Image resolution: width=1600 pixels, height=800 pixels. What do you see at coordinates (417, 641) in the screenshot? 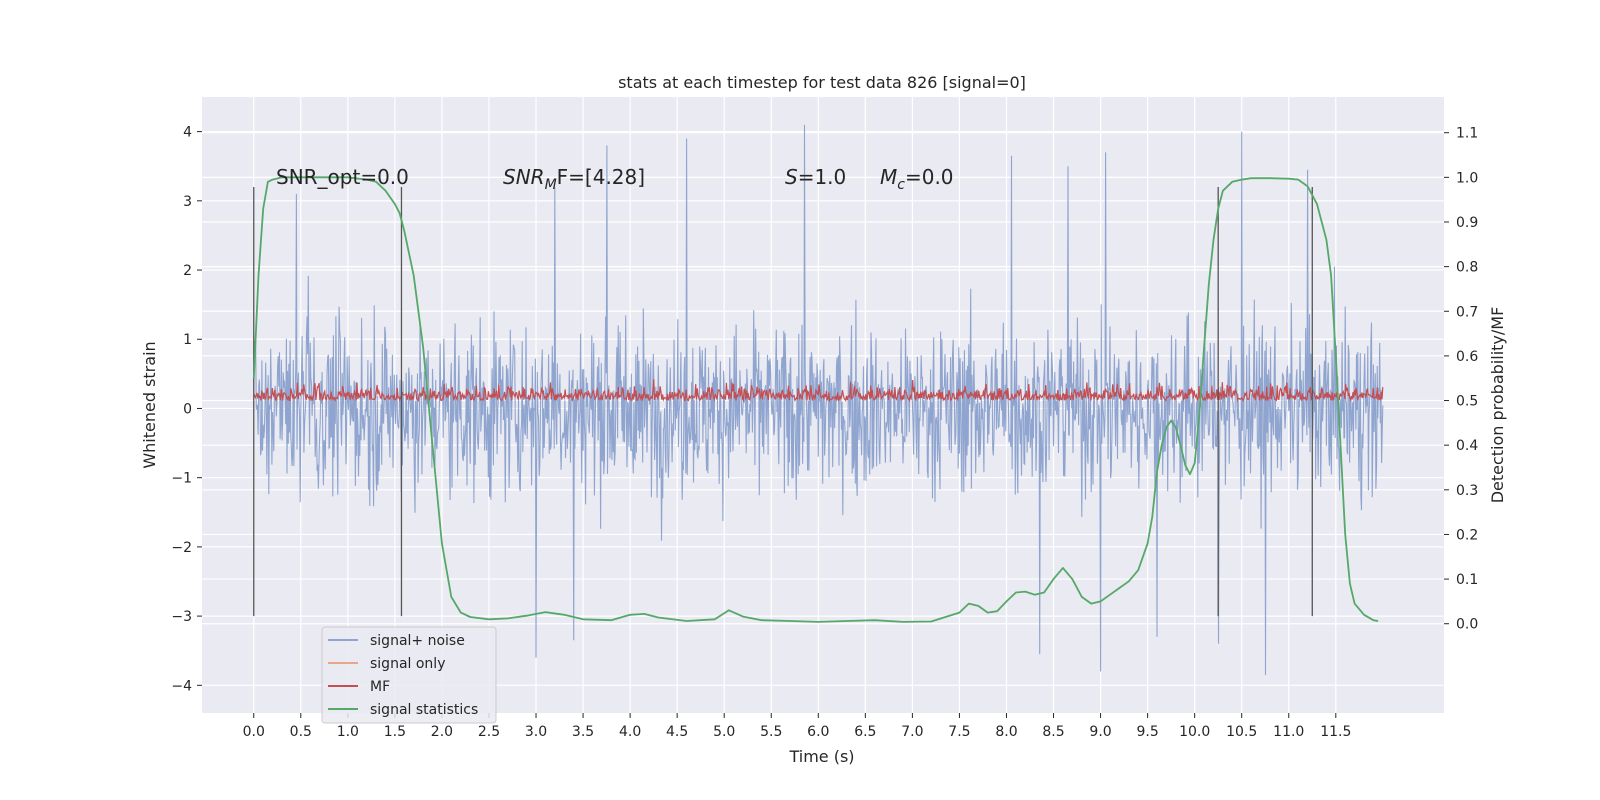
I see `legend-label-signal-noise: signal+ noise` at bounding box center [417, 641].